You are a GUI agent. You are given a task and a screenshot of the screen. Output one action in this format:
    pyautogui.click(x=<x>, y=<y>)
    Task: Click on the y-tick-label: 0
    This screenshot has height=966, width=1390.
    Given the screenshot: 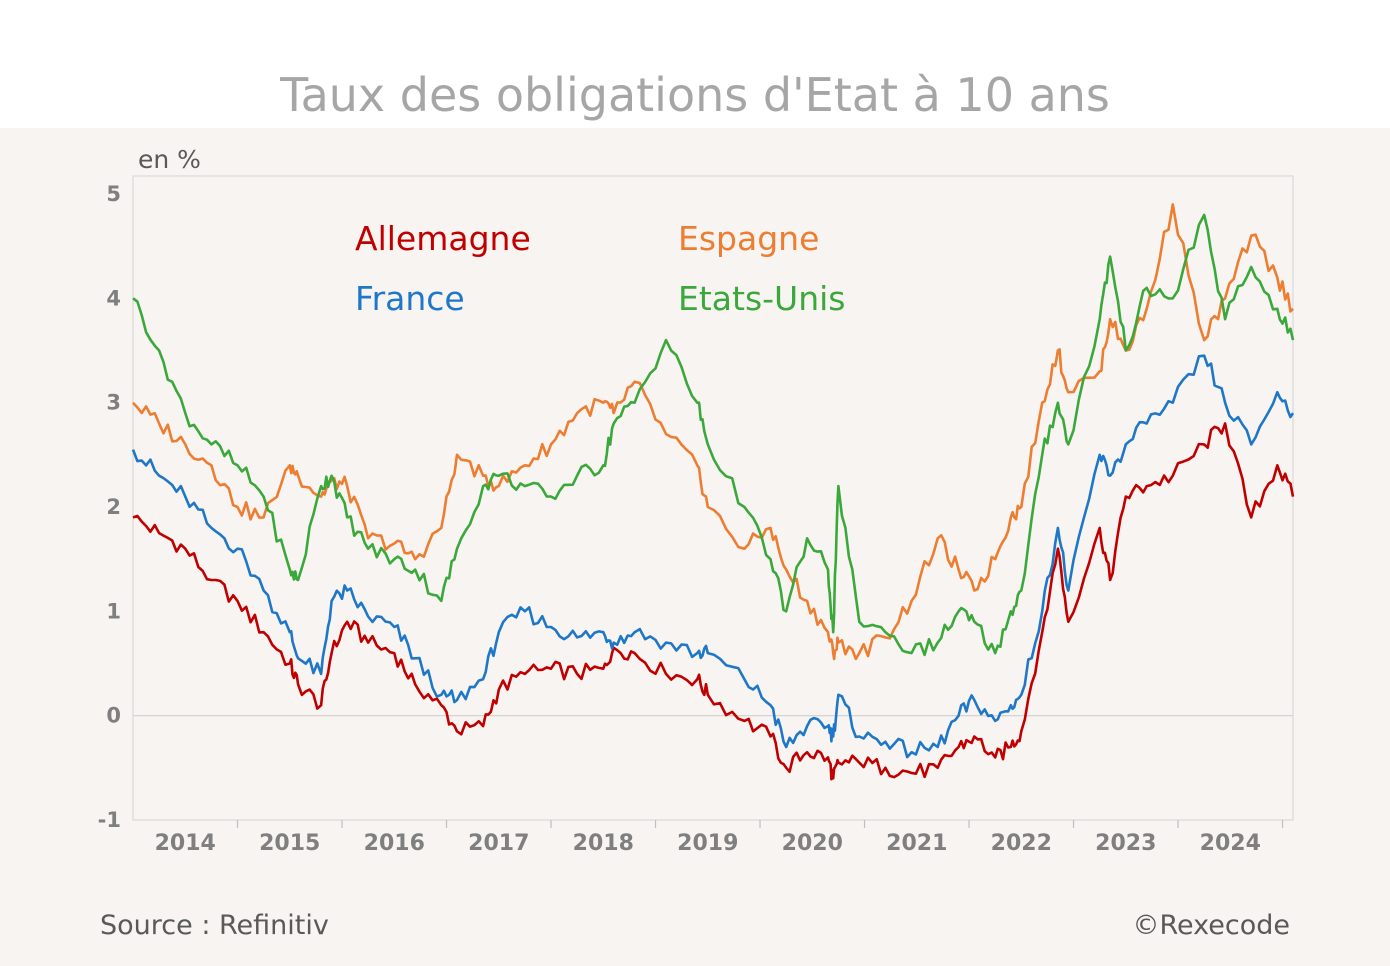 What is the action you would take?
    pyautogui.click(x=113, y=716)
    